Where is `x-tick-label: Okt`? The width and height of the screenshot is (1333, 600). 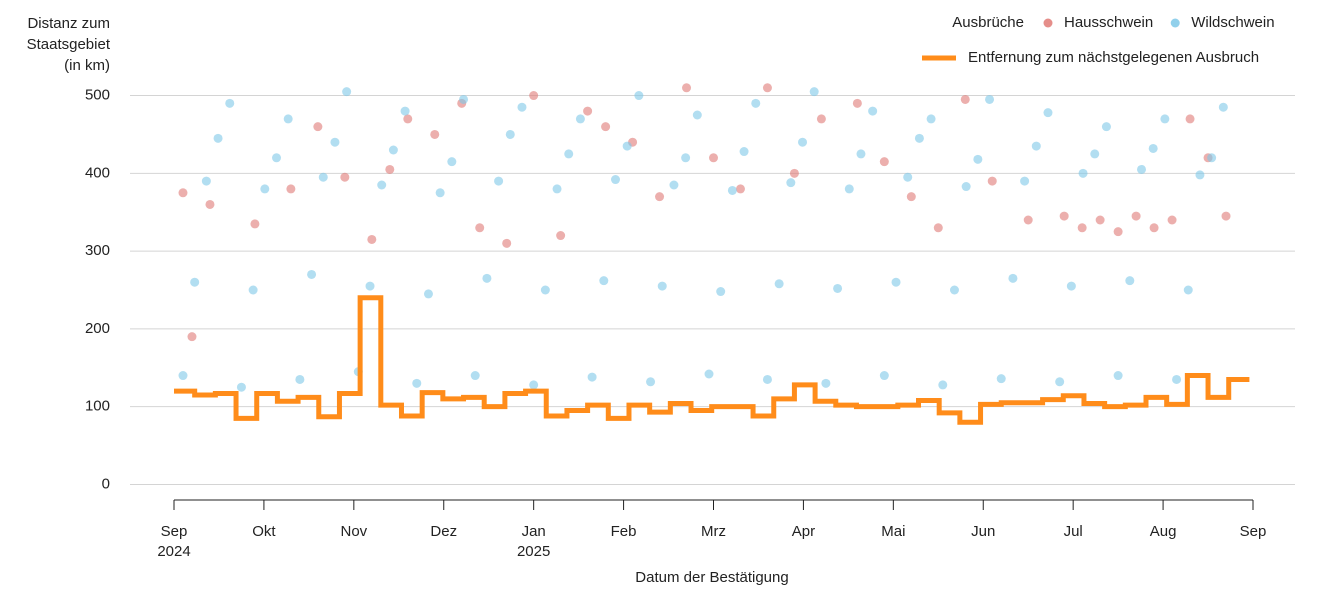 x-tick-label: Okt is located at coordinates (264, 531).